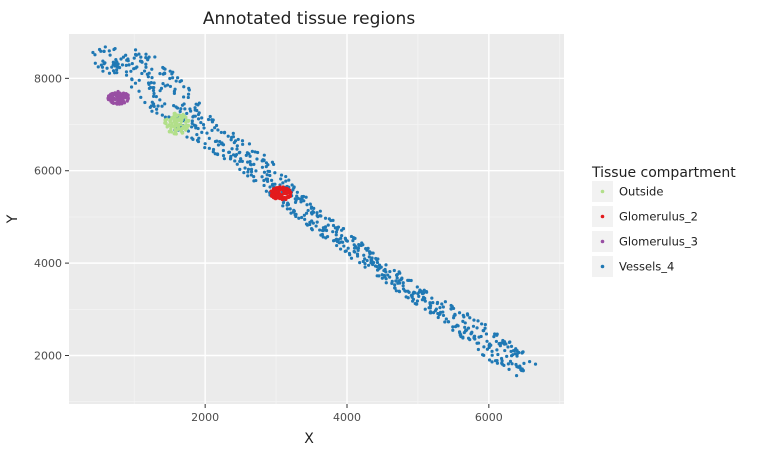 Image resolution: width=776 pixels, height=460 pixels. What do you see at coordinates (205, 417) in the screenshot?
I see `x-tick-label: 2000` at bounding box center [205, 417].